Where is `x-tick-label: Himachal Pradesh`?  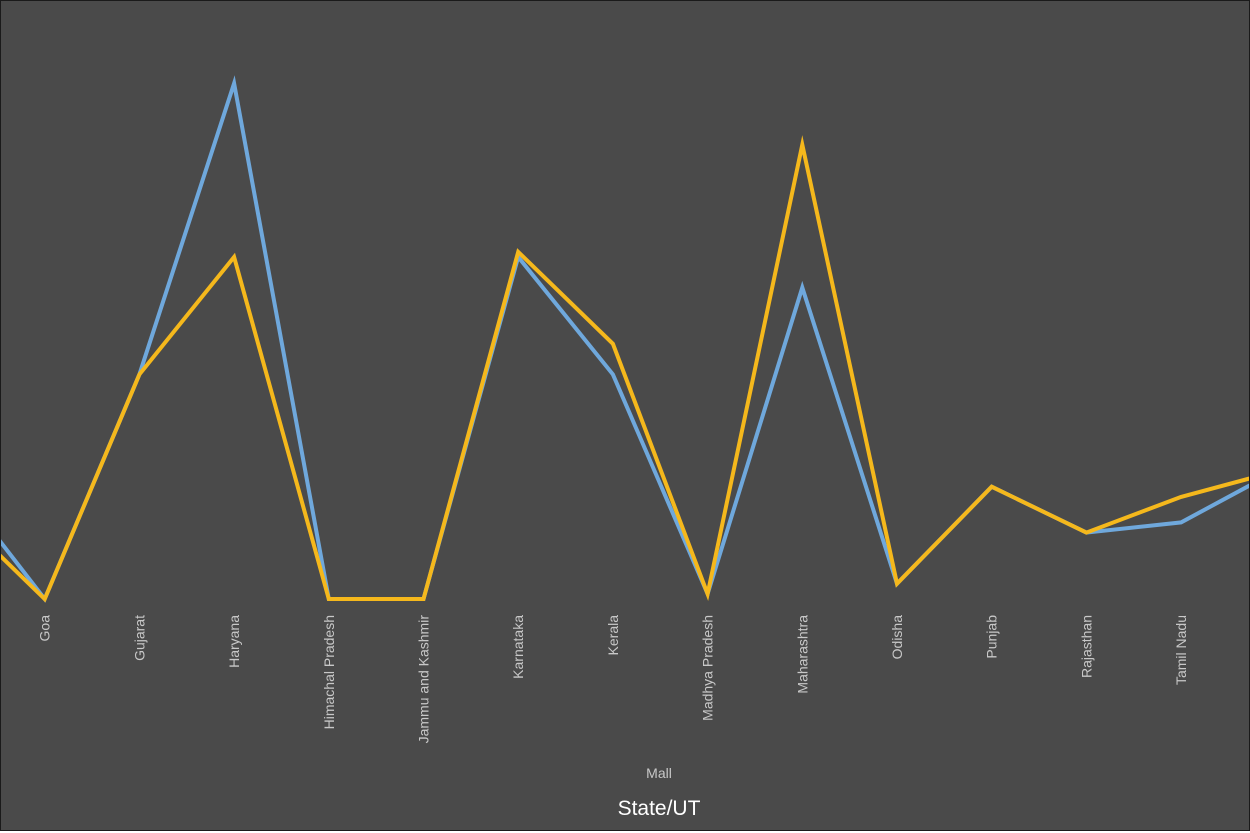
x-tick-label: Himachal Pradesh is located at coordinates (329, 672).